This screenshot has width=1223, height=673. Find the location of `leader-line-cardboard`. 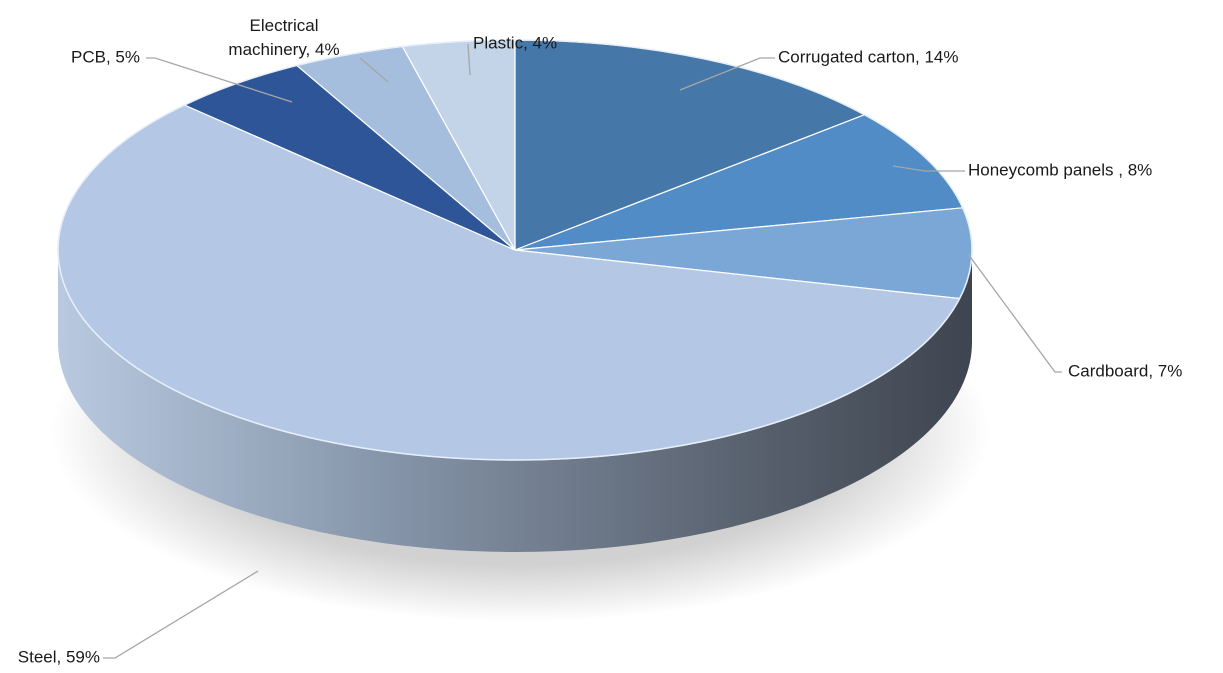

leader-line-cardboard is located at coordinates (1014, 313).